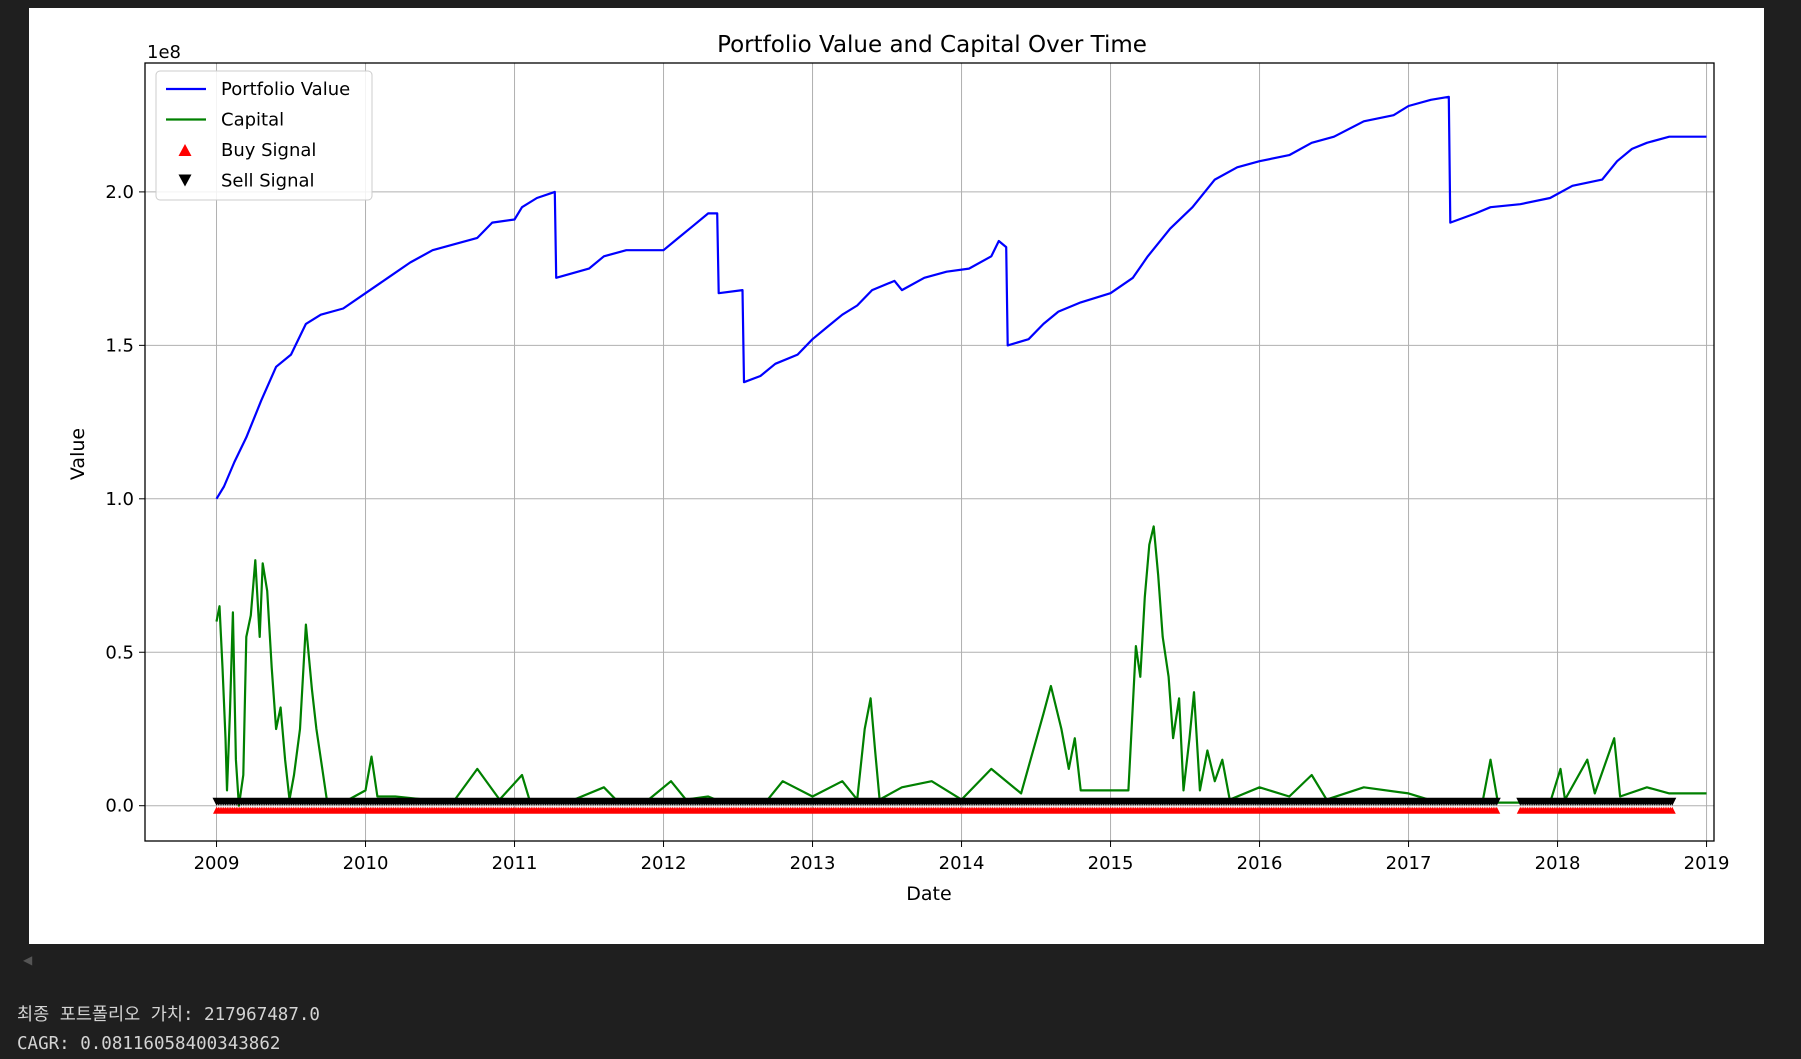 This screenshot has height=1059, width=1801. Describe the element at coordinates (119, 499) in the screenshot. I see `y-tick-label: 1.0` at that location.